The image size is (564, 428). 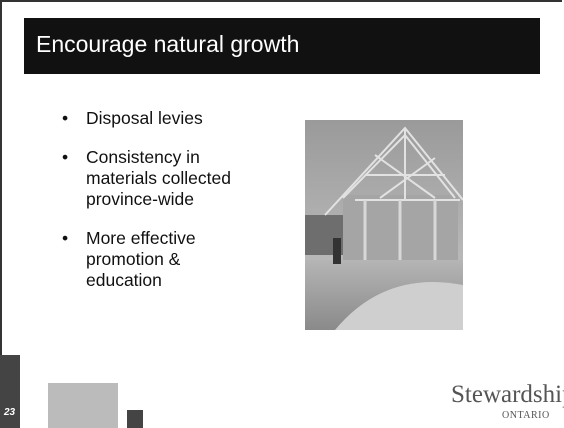 What do you see at coordinates (149, 118) in the screenshot?
I see `bullet: Disposal levies` at bounding box center [149, 118].